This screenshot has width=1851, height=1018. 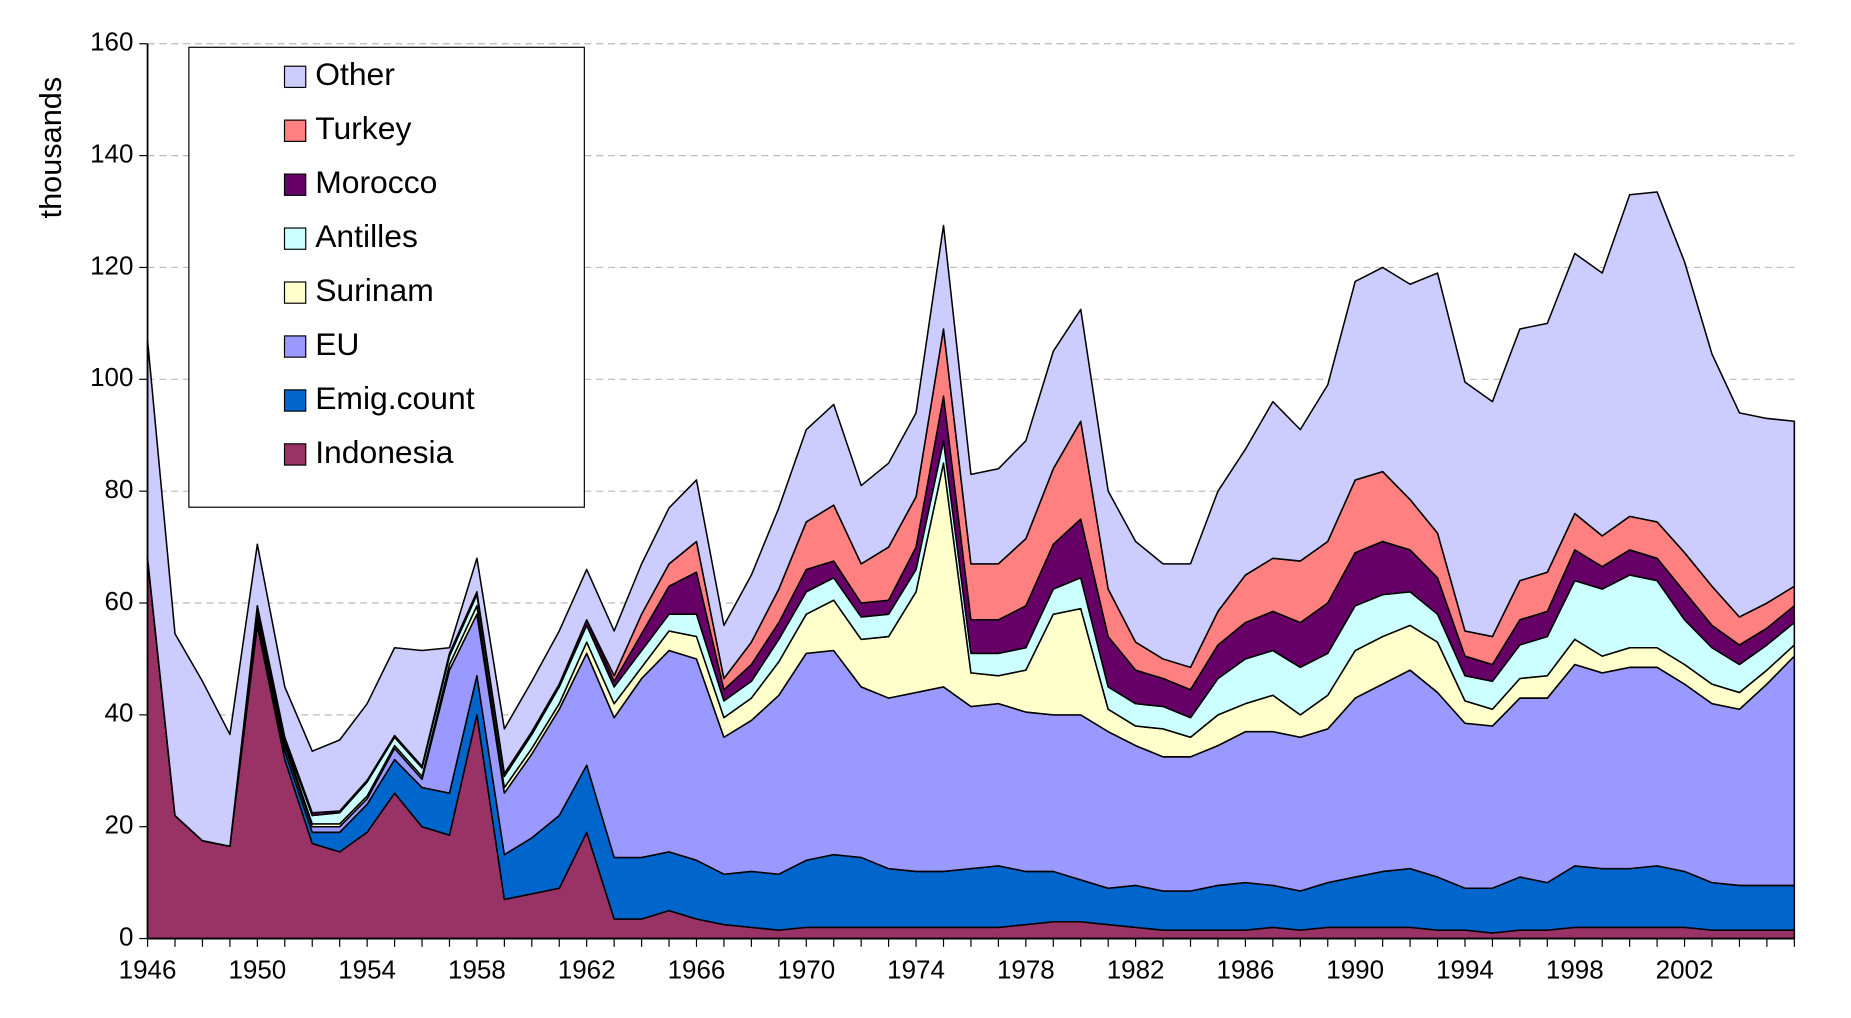 What do you see at coordinates (355, 74) in the screenshot?
I see `legend-label: Other` at bounding box center [355, 74].